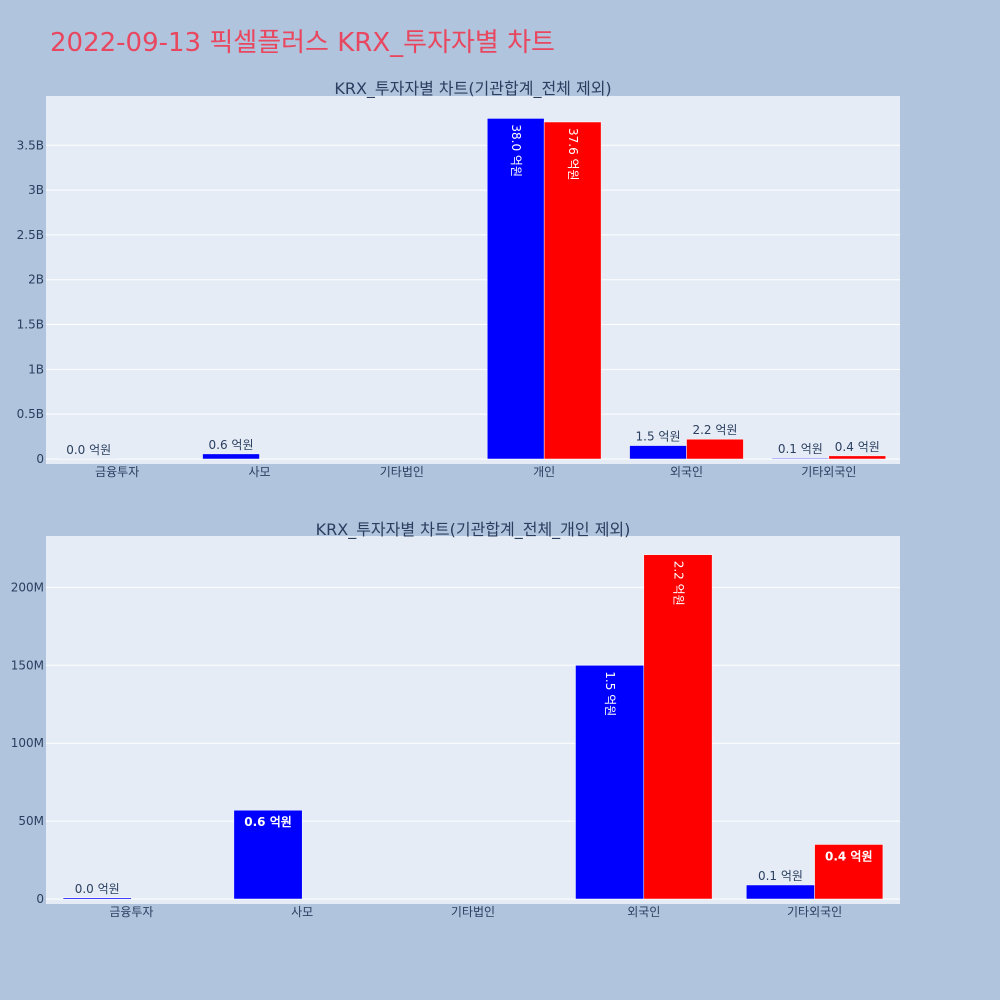 This screenshot has height=1000, width=1000. What do you see at coordinates (302, 43) in the screenshot?
I see `page-title: 2022-09-13 픽셀플러스 KRX_투자자별 차트` at bounding box center [302, 43].